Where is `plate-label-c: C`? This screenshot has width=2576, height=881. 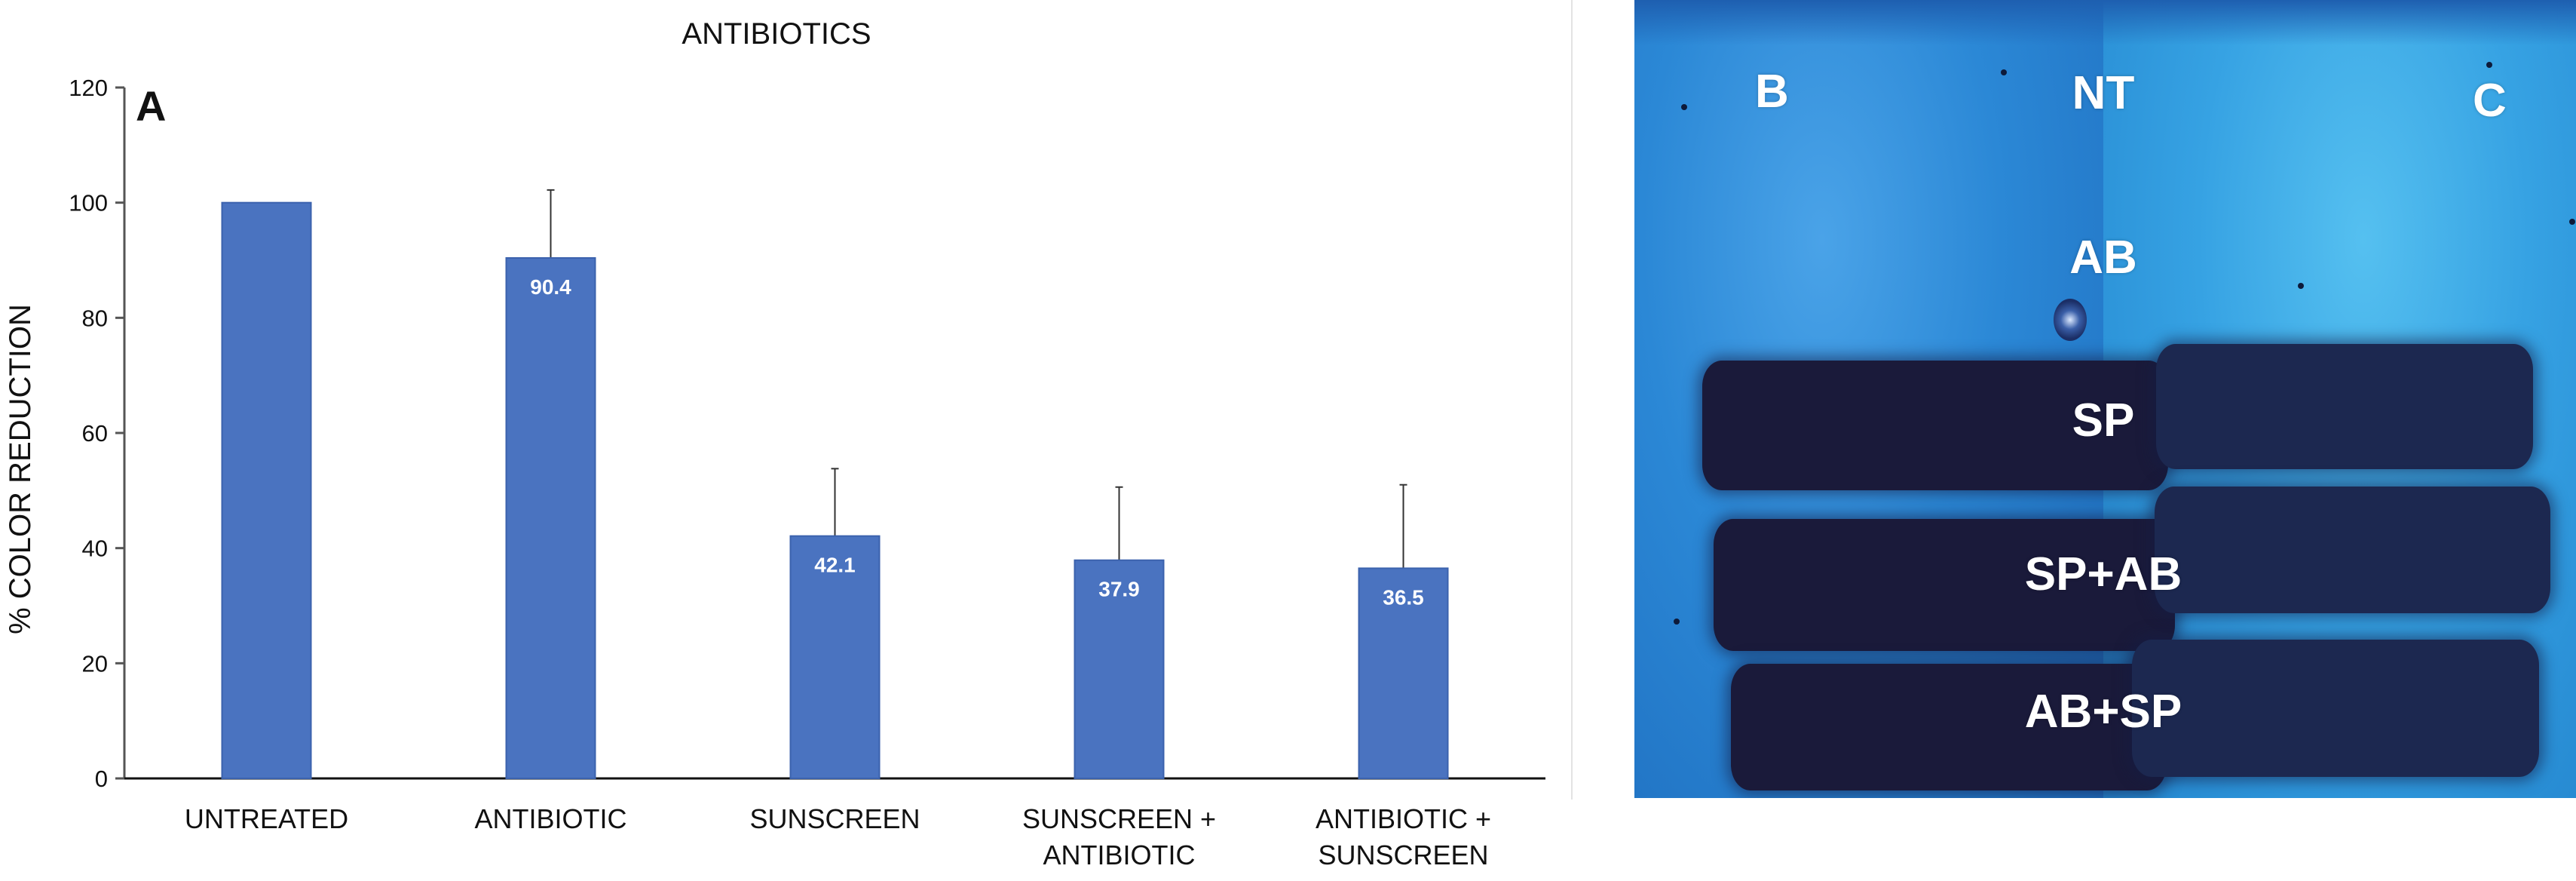
plate-label-c: C is located at coordinates (2490, 101).